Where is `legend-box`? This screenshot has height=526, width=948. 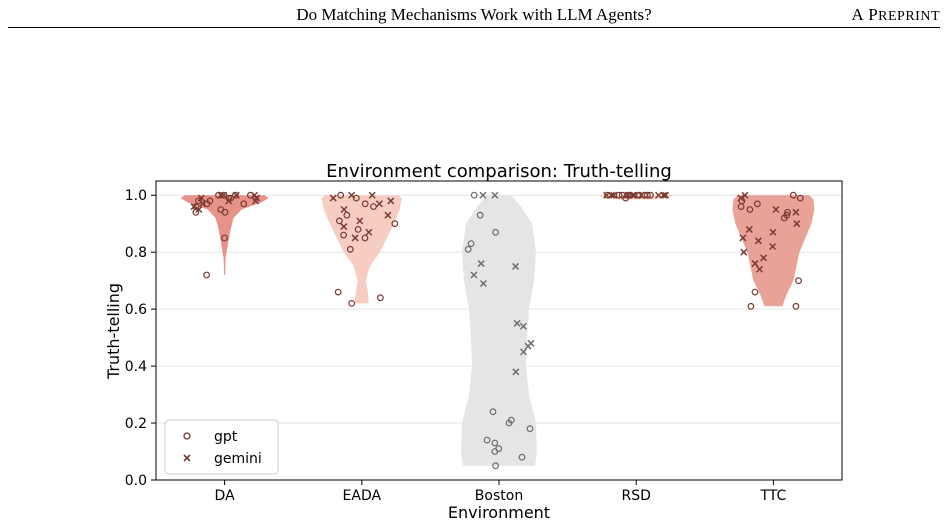 legend-box is located at coordinates (221, 447).